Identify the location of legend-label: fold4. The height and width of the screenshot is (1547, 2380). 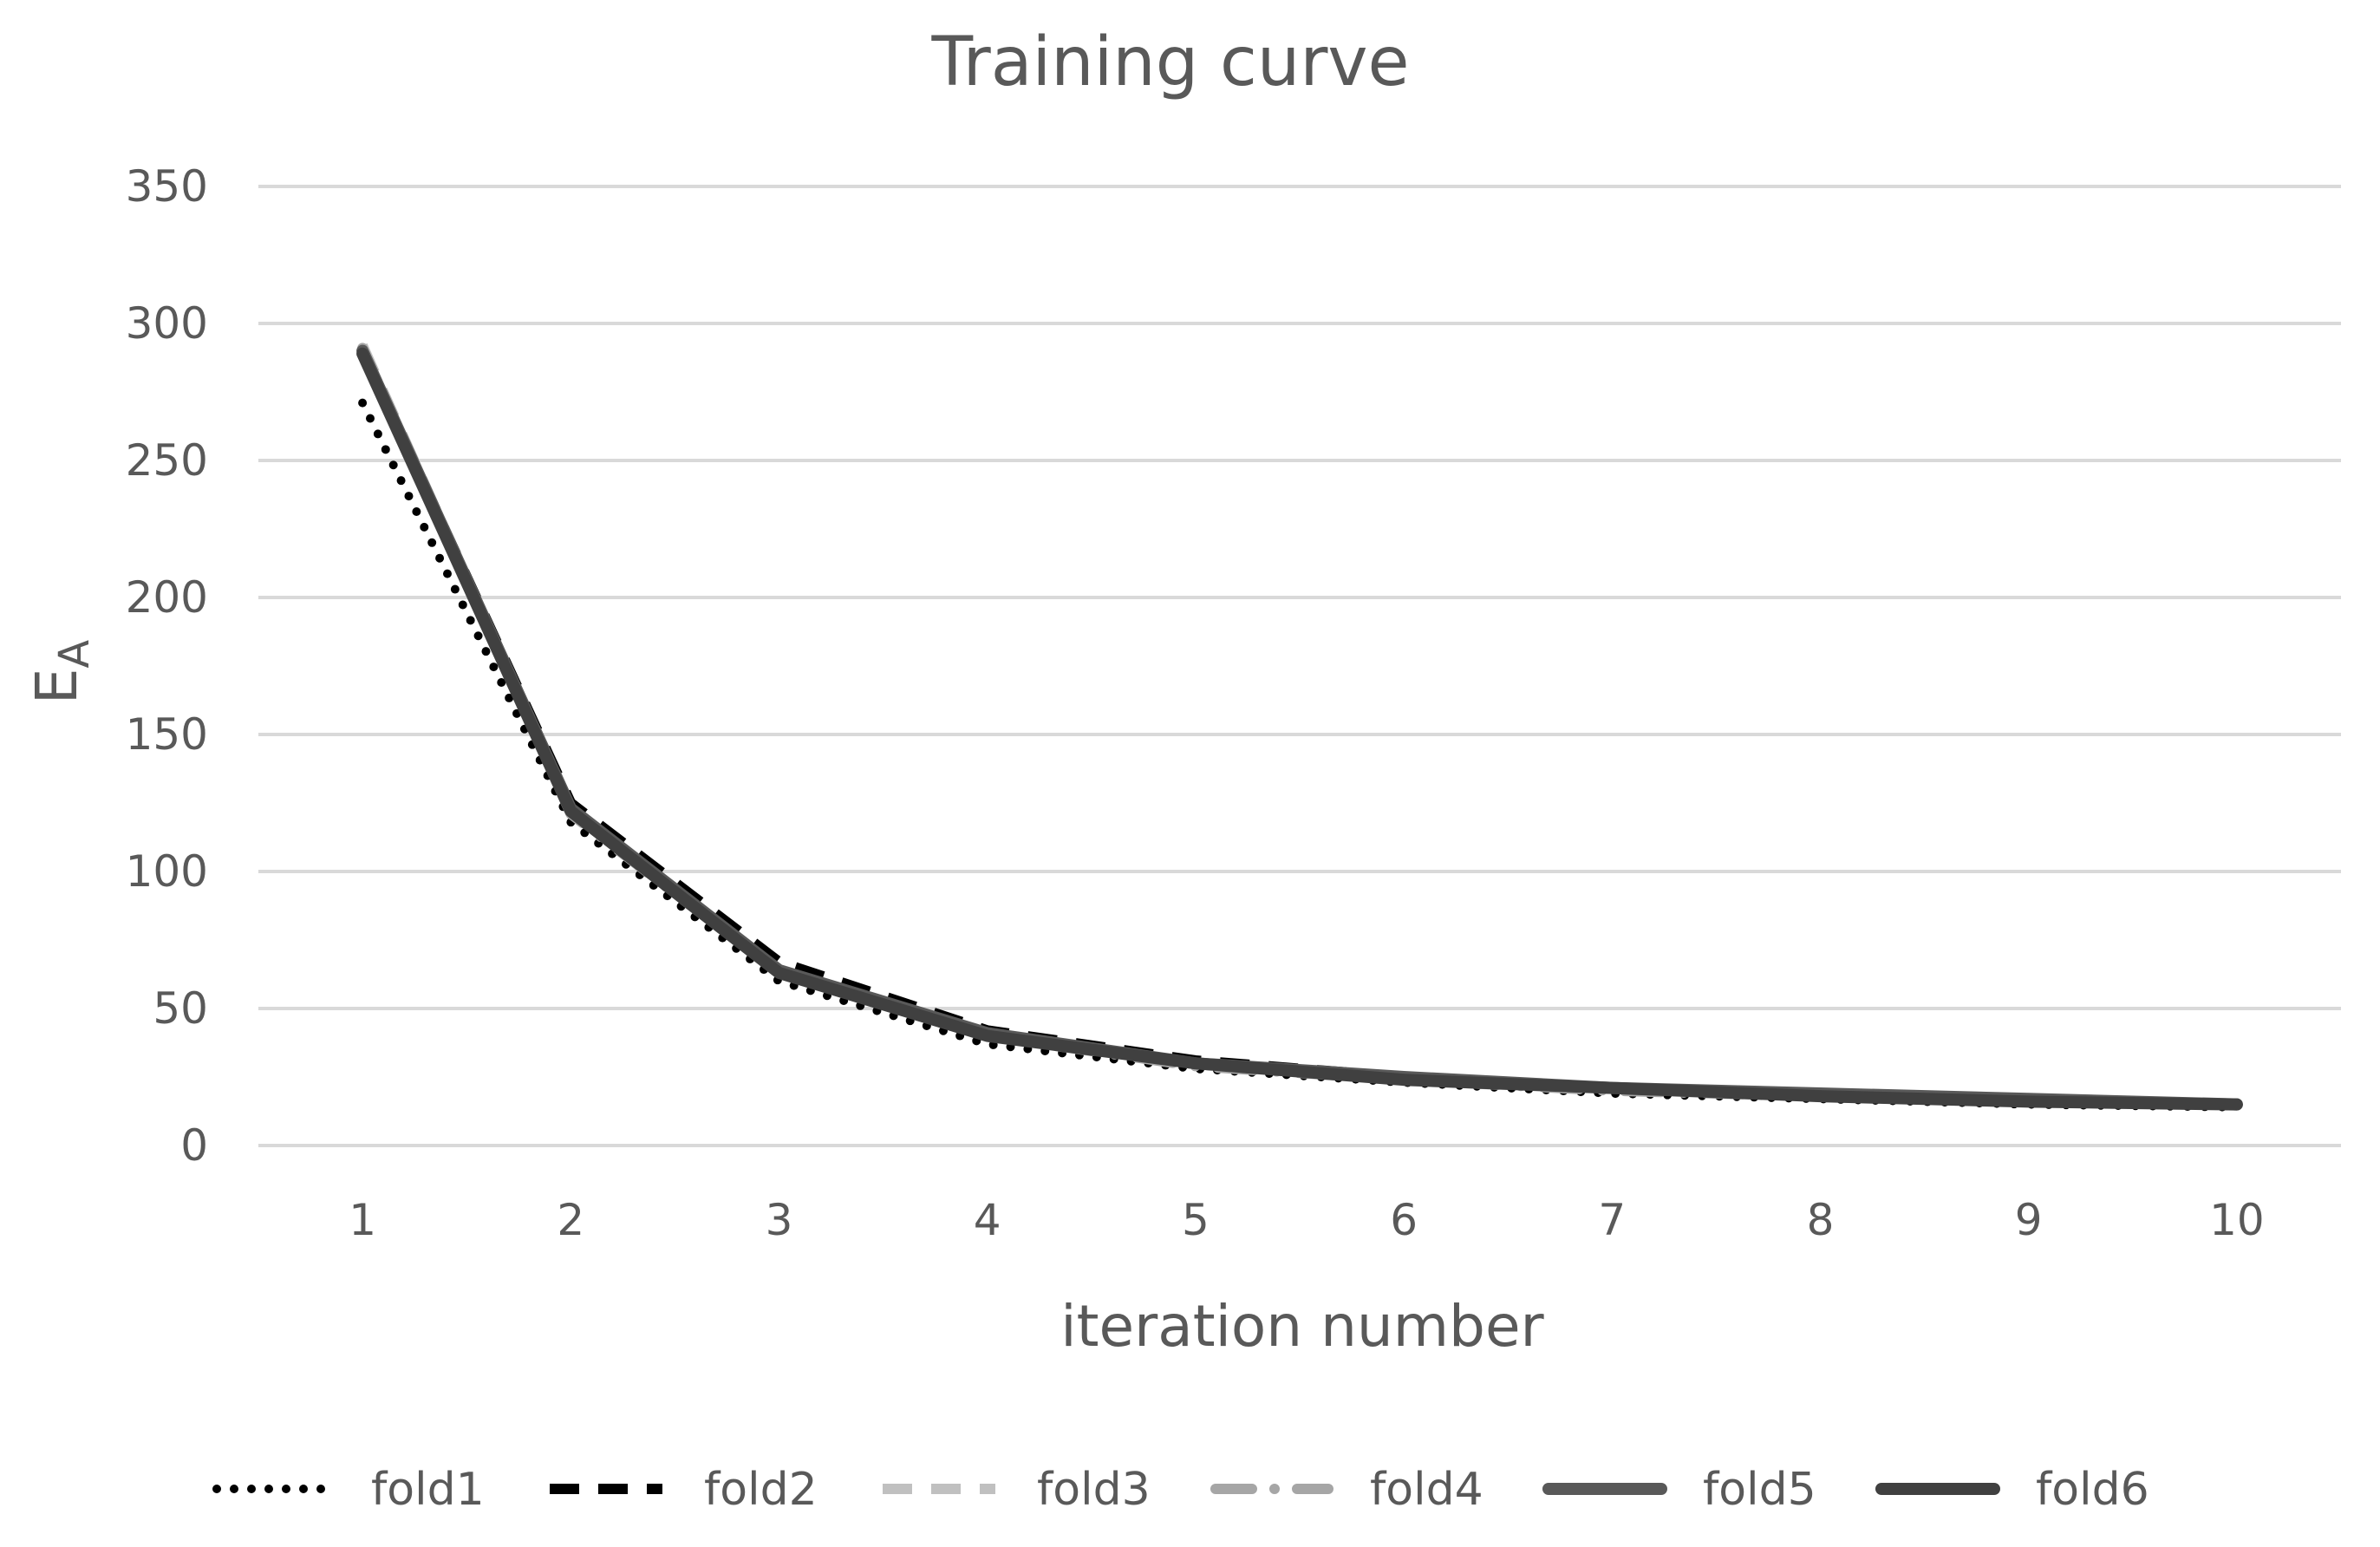
(1426, 1490).